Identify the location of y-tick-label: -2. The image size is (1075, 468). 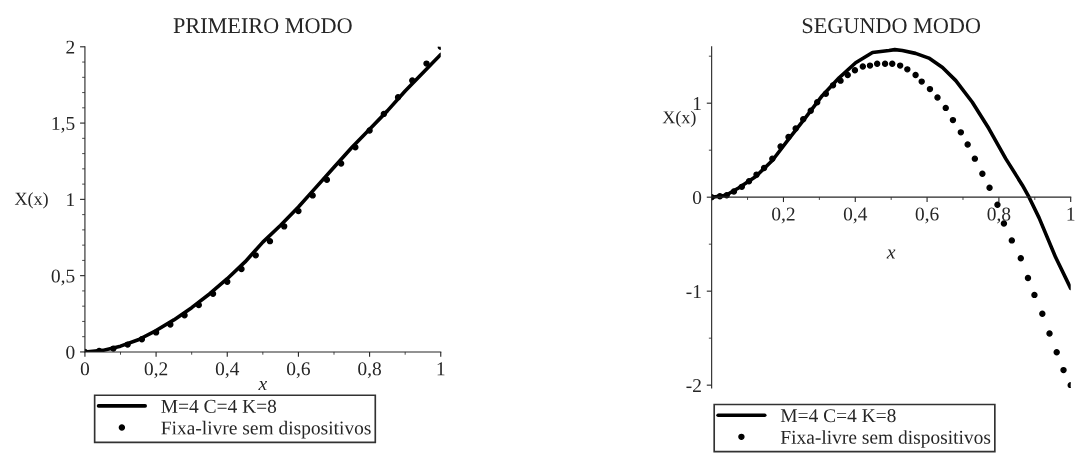
(693, 385).